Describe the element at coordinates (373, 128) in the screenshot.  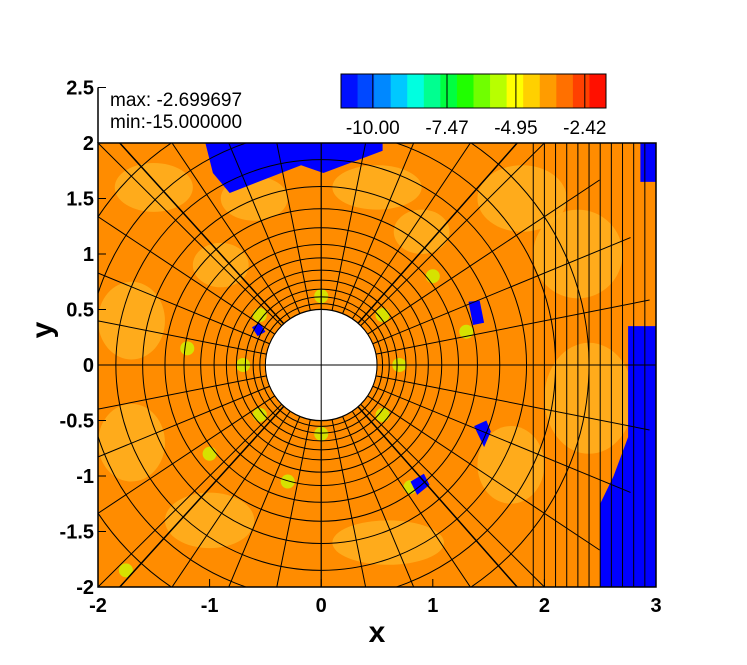
I see `colorbar-tick-label: -10.00` at that location.